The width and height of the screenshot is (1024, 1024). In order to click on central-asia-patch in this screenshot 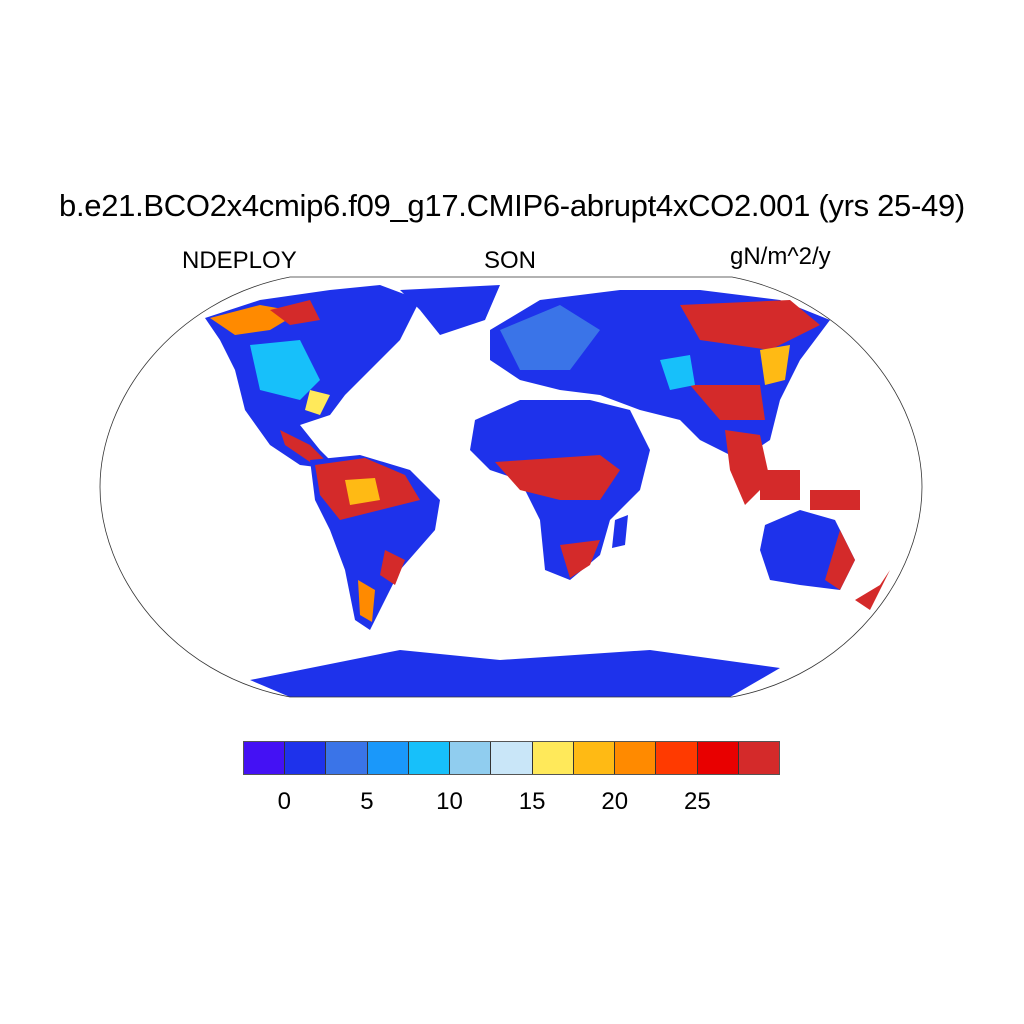, I will do `click(677, 372)`.